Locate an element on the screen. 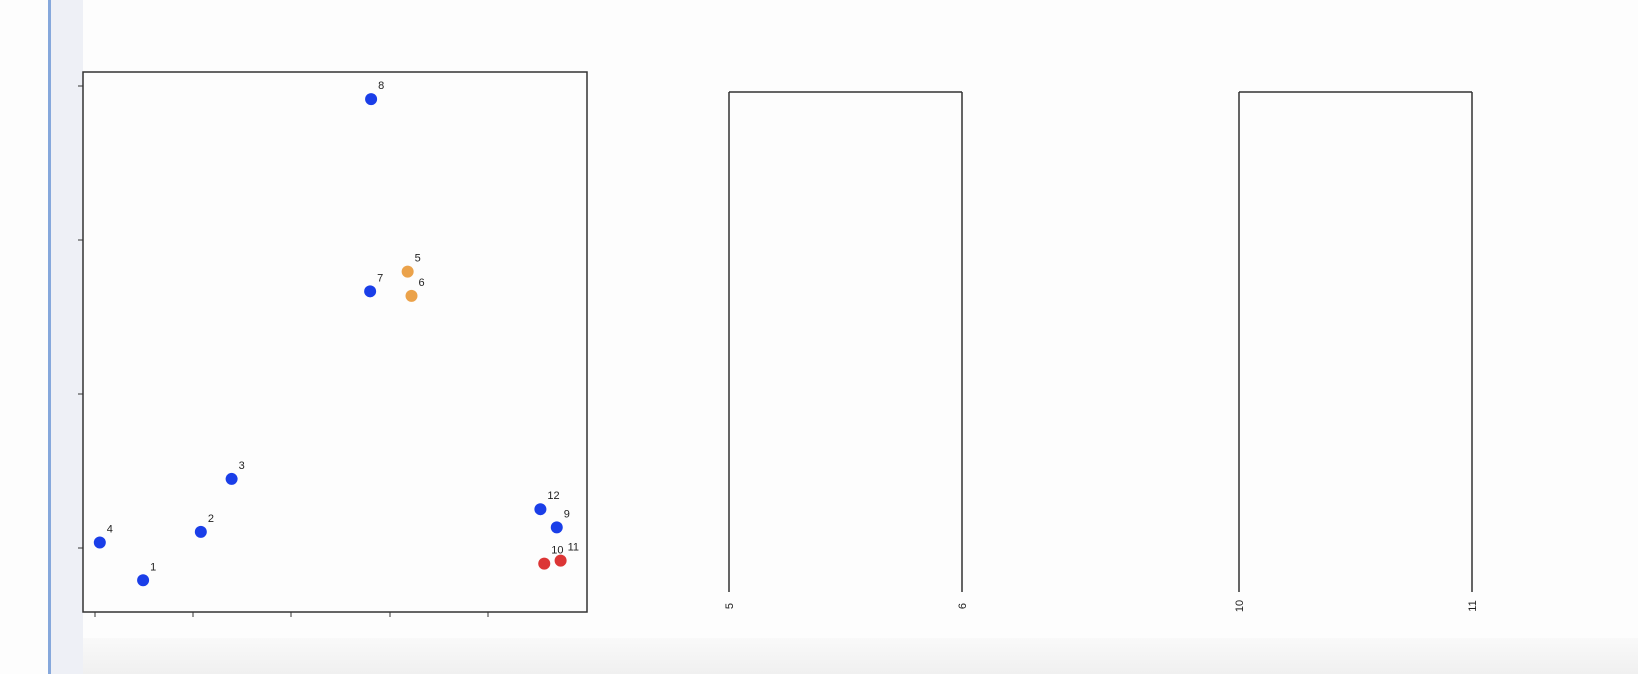 Image resolution: width=1638 pixels, height=674 pixels. point-label-6: 6 is located at coordinates (421, 283).